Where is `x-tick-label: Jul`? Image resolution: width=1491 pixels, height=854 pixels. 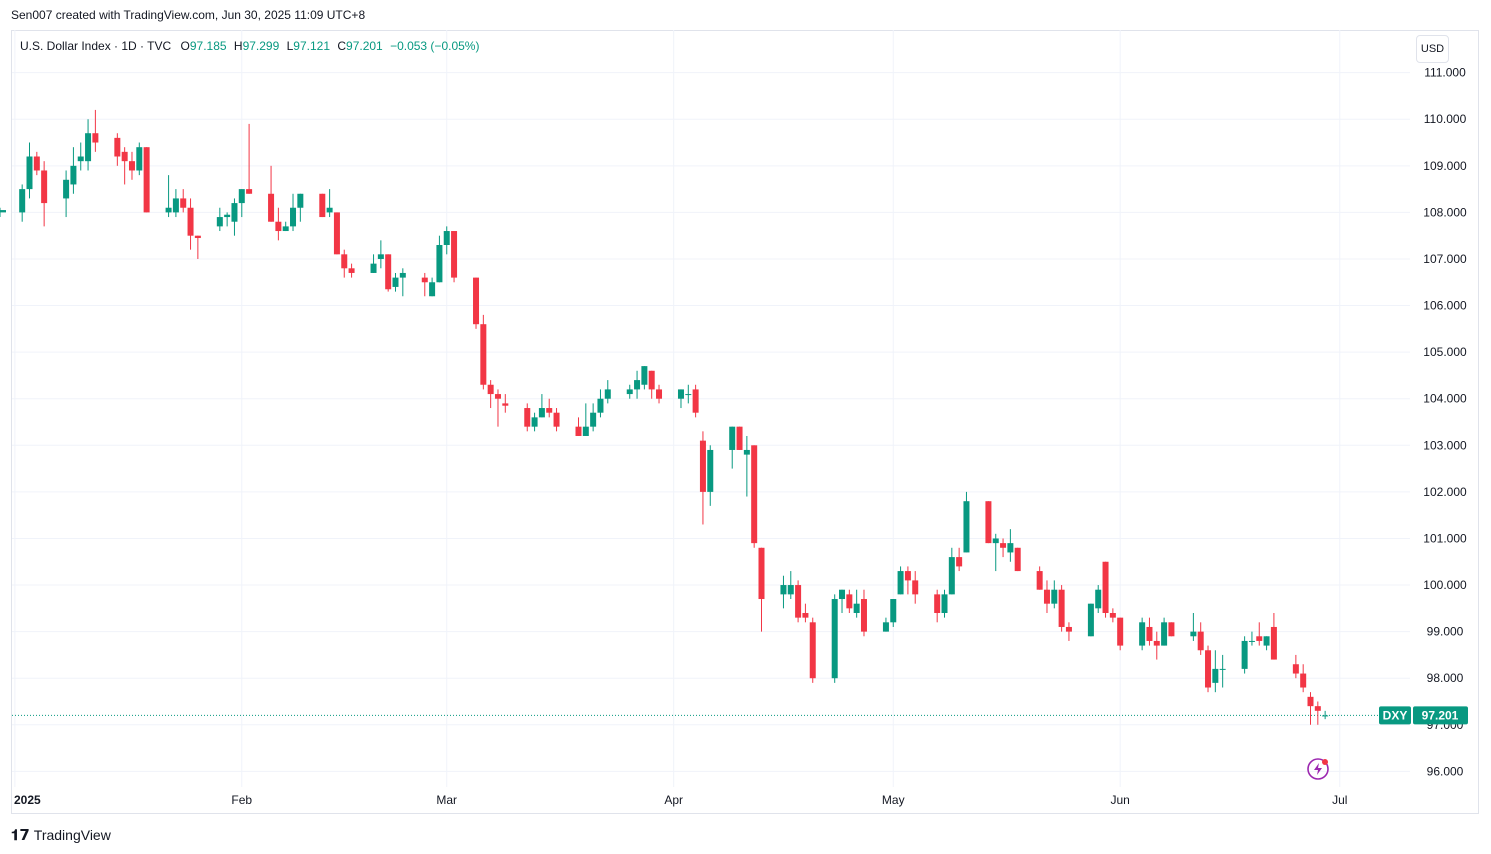 x-tick-label: Jul is located at coordinates (1339, 800).